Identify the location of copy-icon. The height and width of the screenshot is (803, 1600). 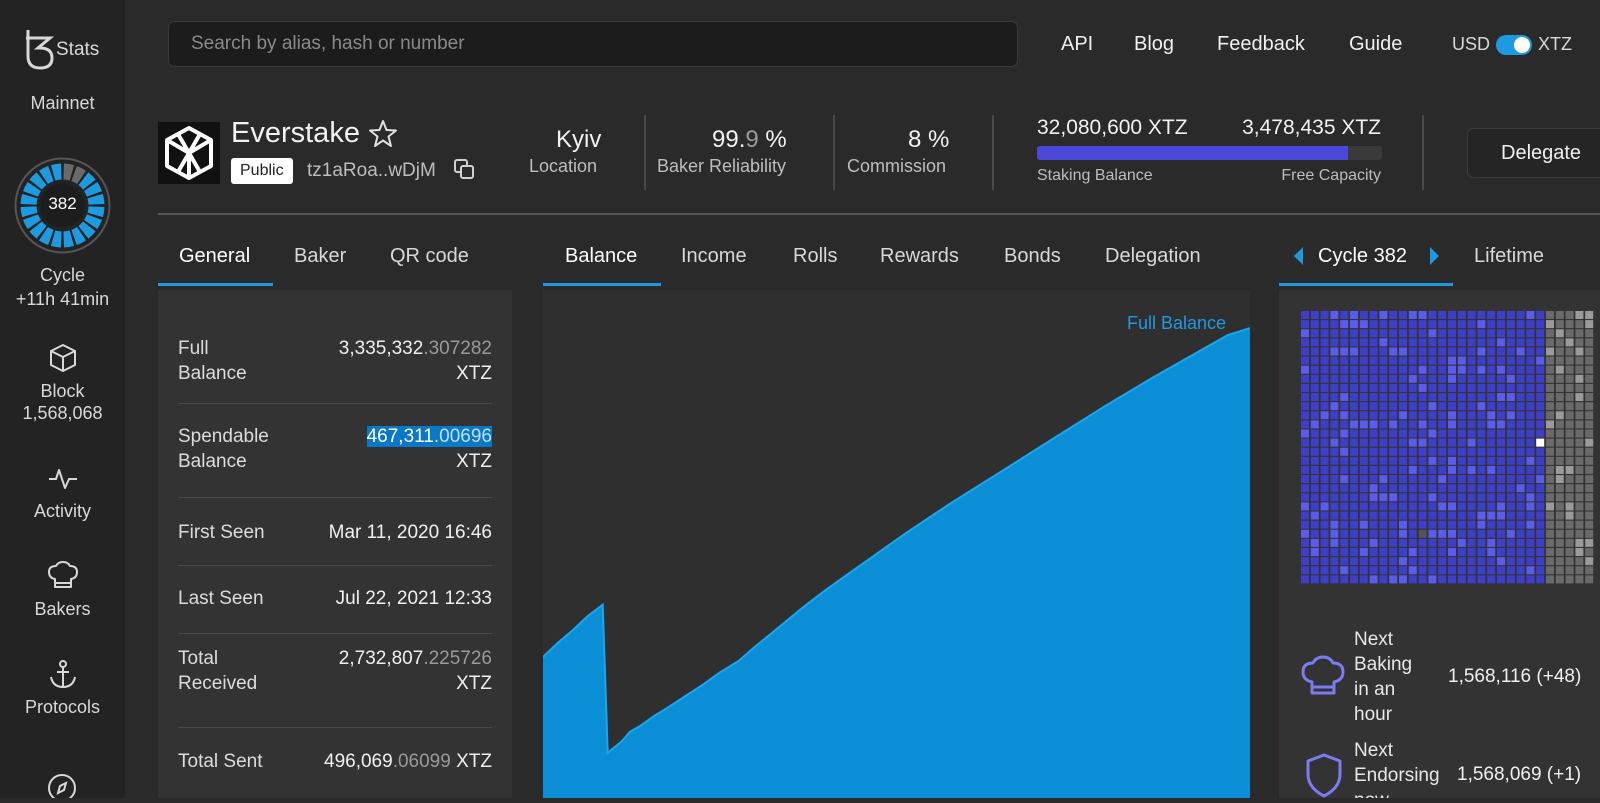
(464, 169).